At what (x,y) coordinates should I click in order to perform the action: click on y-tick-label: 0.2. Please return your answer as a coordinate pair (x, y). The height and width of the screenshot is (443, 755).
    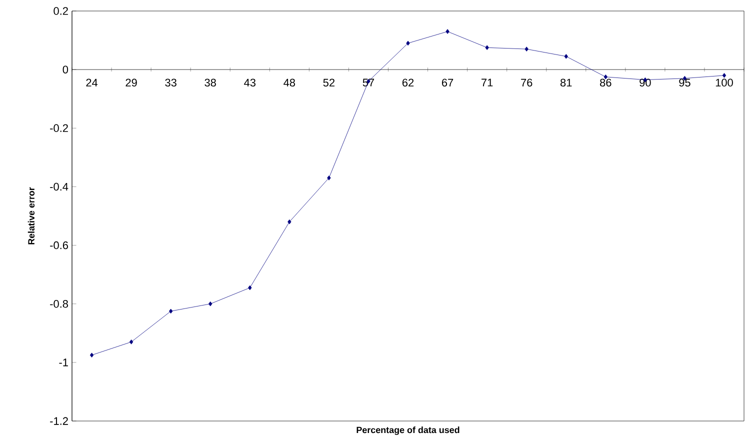
    Looking at the image, I should click on (61, 11).